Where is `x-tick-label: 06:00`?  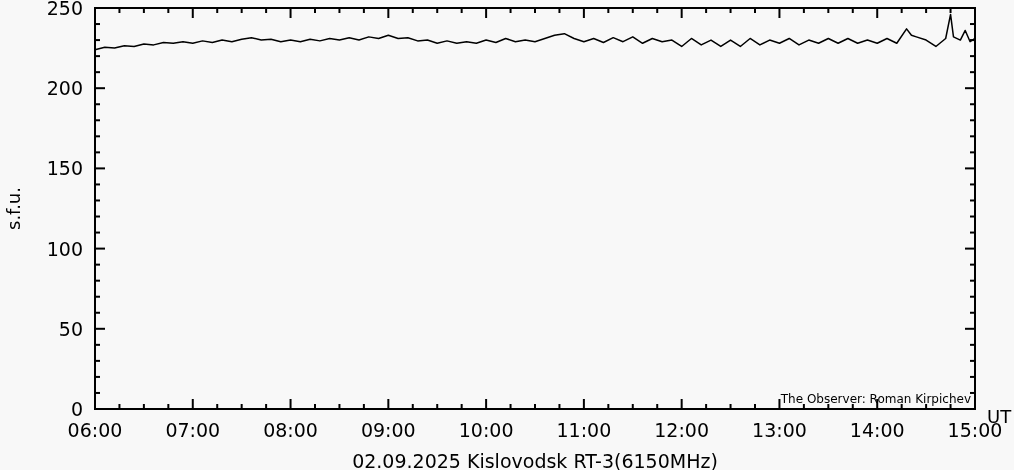
x-tick-label: 06:00 is located at coordinates (95, 430).